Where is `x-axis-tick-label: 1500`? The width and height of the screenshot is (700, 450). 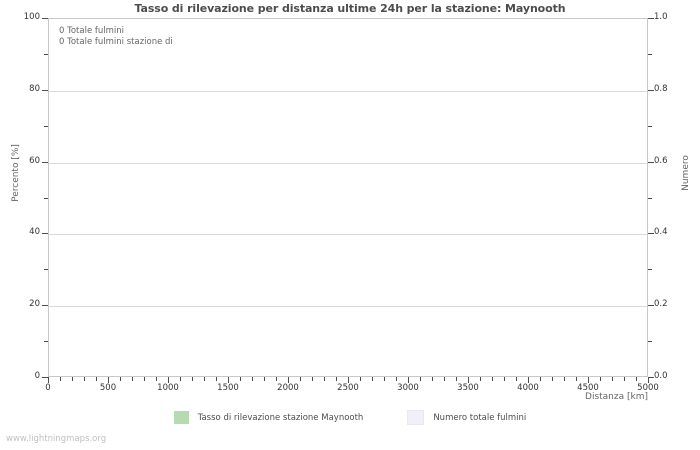 x-axis-tick-label: 1500 is located at coordinates (228, 388).